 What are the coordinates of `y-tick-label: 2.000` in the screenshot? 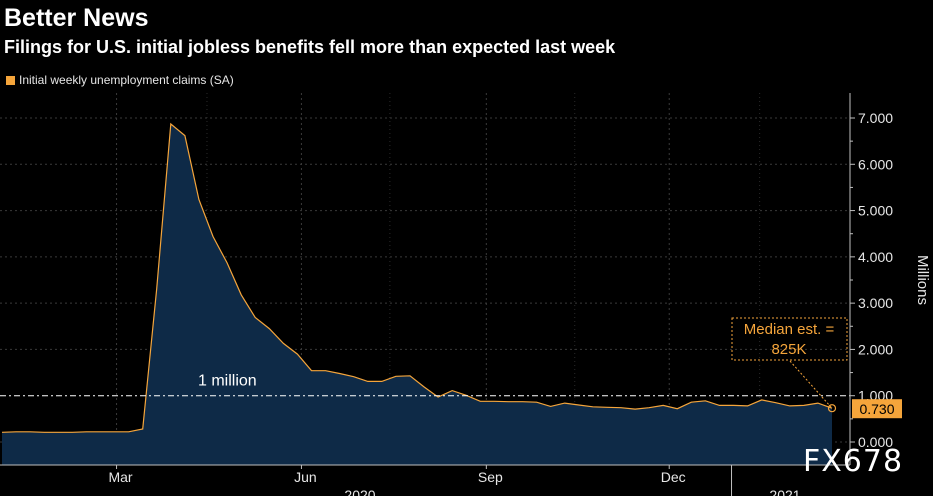 It's located at (875, 349).